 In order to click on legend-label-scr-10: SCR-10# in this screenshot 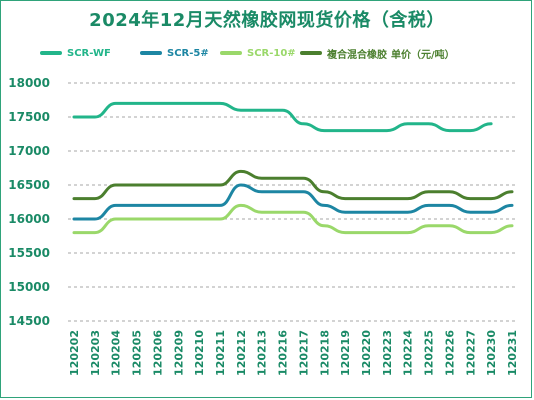, I will do `click(271, 53)`.